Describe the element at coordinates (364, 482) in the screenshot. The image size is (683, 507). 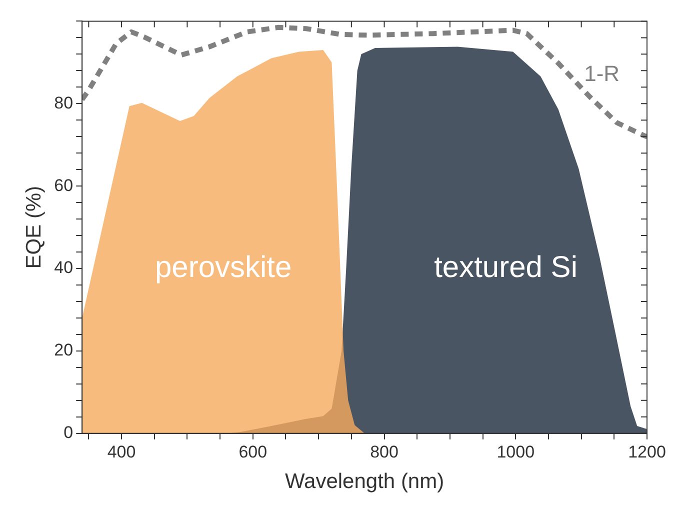
I see `x-axis-title: Wavelength (nm)` at that location.